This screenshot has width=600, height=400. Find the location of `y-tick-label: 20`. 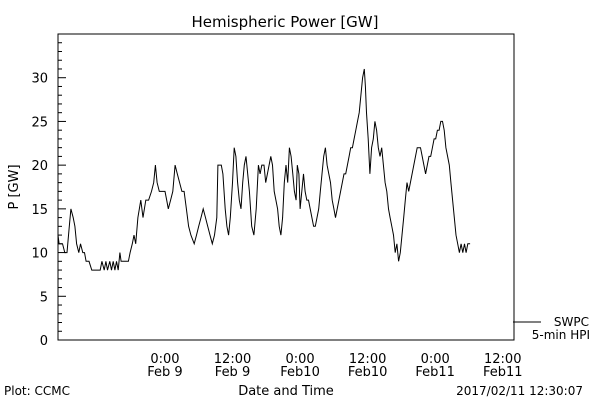

y-tick-label: 20 is located at coordinates (39, 166).